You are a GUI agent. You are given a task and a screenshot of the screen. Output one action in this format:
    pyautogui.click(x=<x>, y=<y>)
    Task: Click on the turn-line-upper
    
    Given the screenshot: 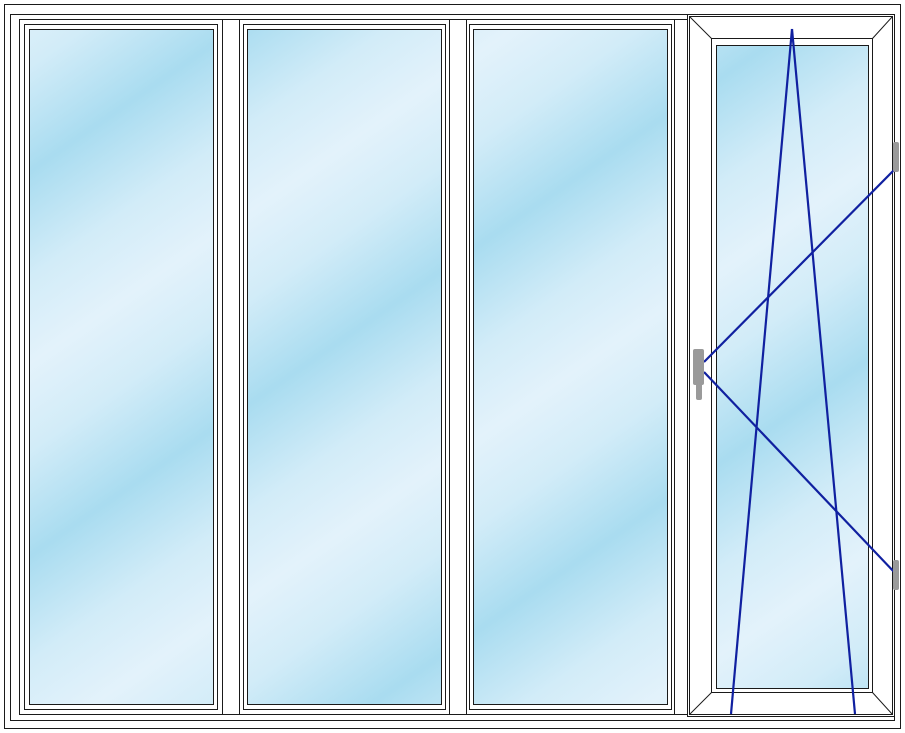 What is the action you would take?
    pyautogui.click(x=800, y=265)
    